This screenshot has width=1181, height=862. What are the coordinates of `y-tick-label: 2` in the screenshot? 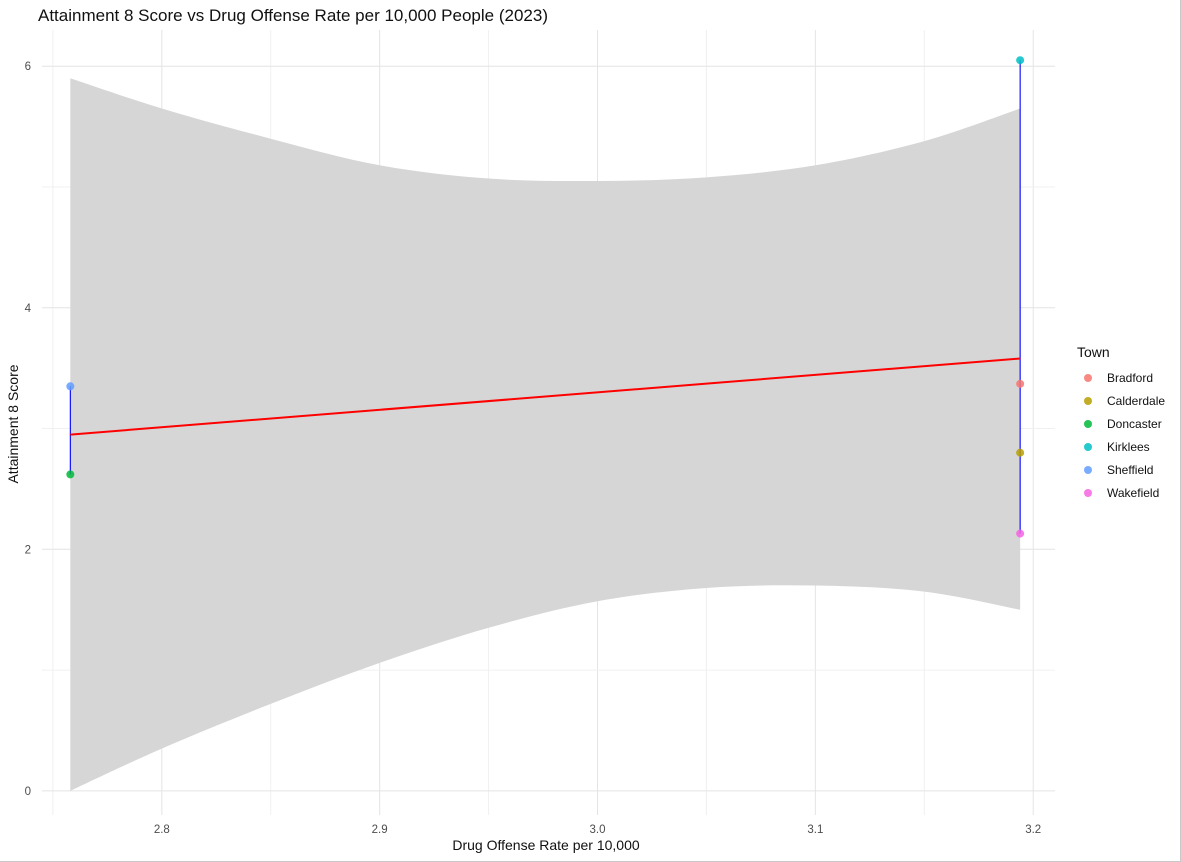 It's located at (28, 550).